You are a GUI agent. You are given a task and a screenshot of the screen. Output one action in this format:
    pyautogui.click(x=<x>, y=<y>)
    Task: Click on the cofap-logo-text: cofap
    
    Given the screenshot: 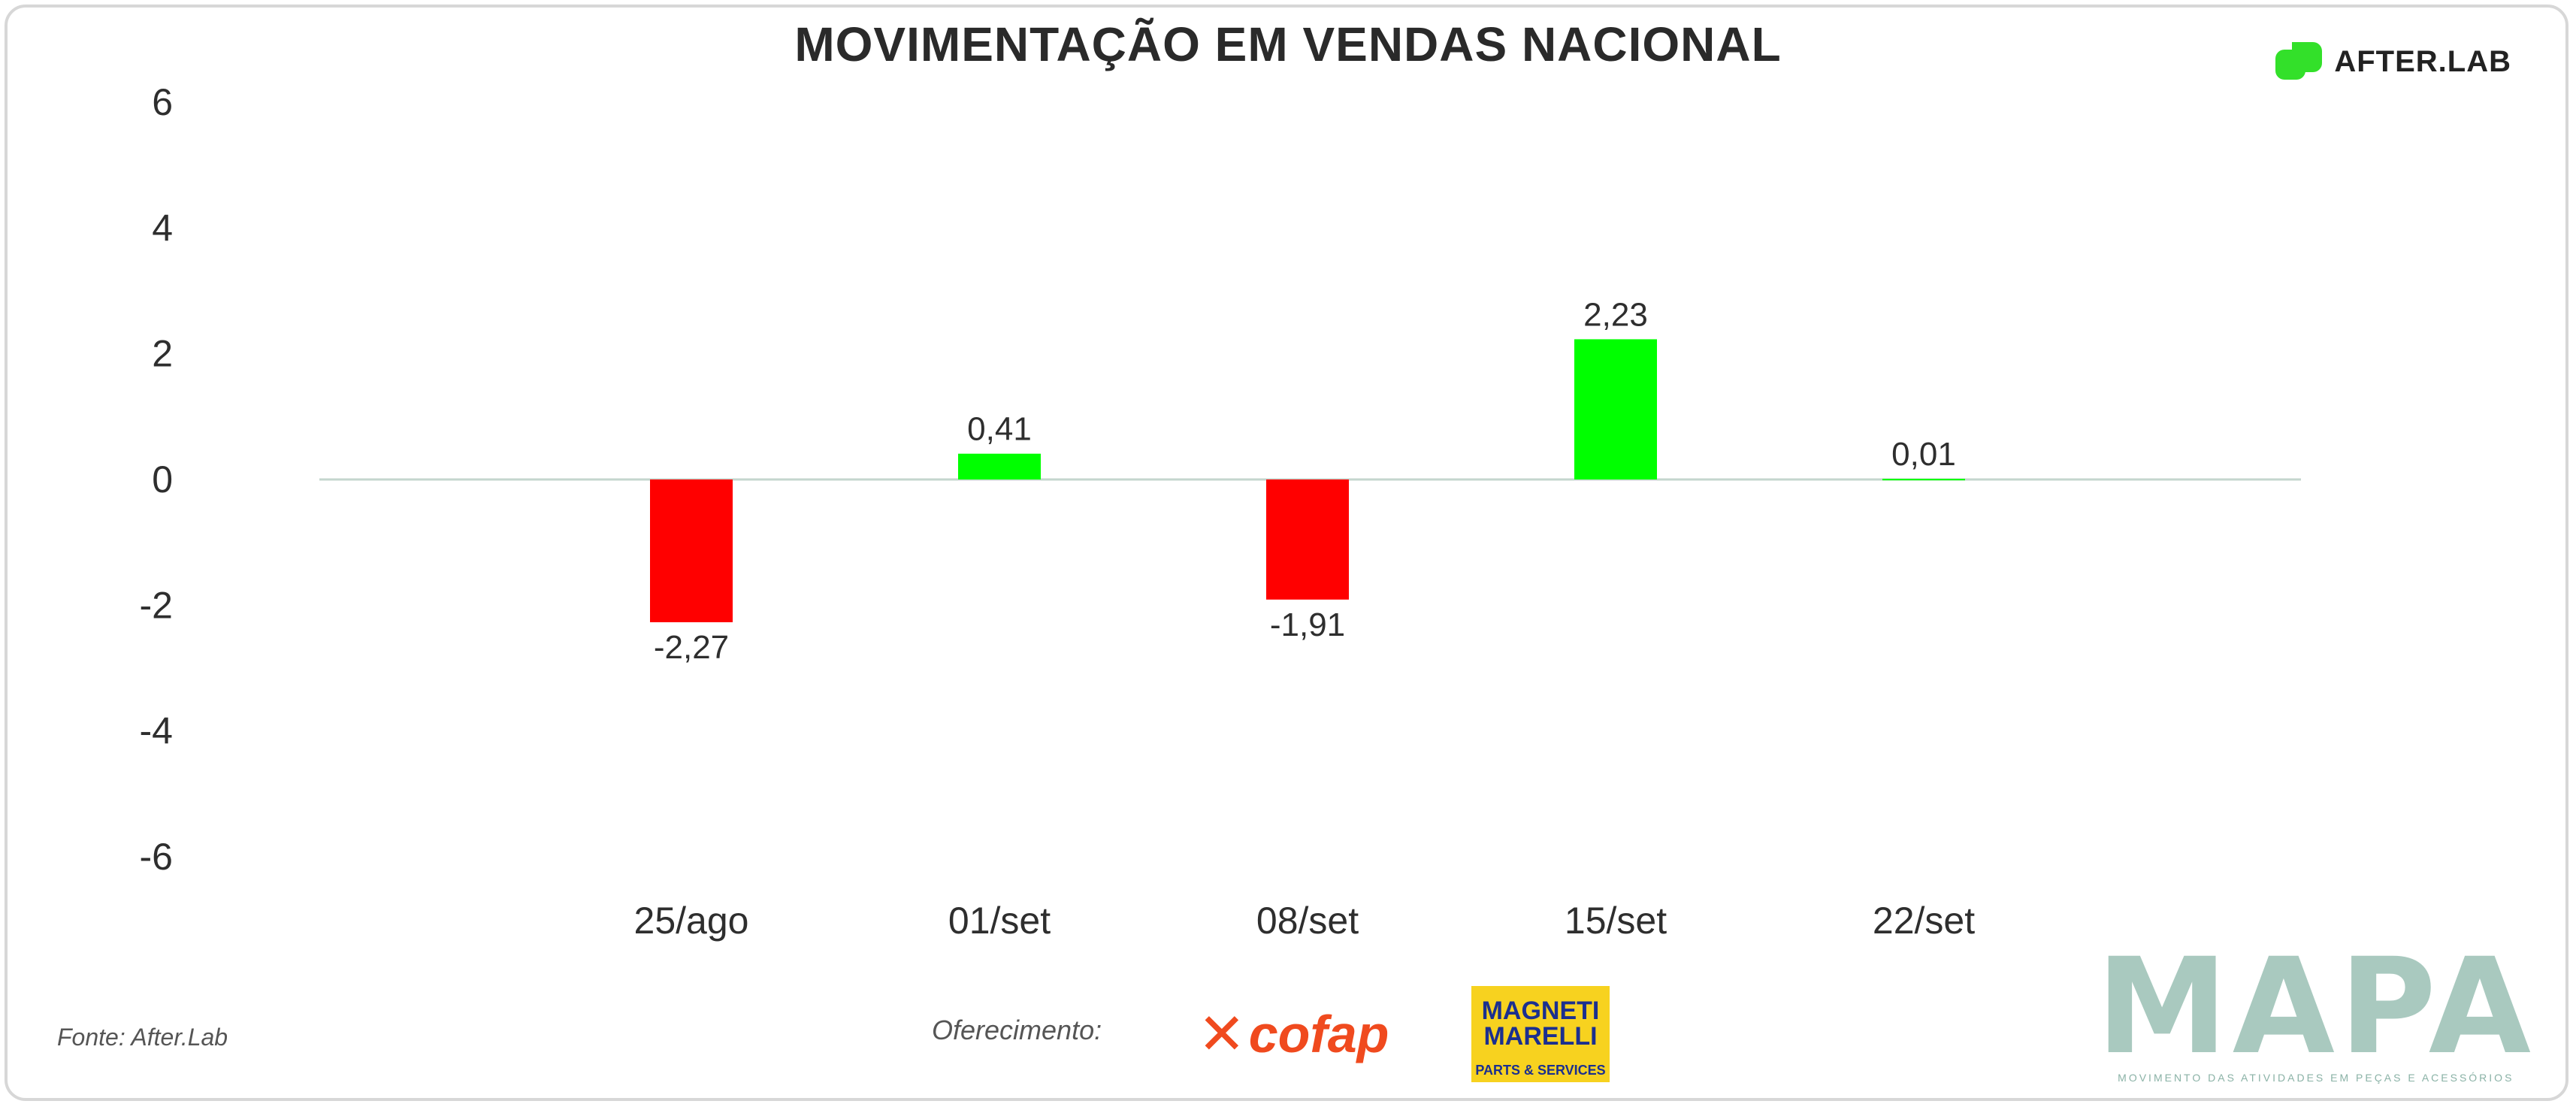 What is the action you would take?
    pyautogui.click(x=1318, y=1034)
    